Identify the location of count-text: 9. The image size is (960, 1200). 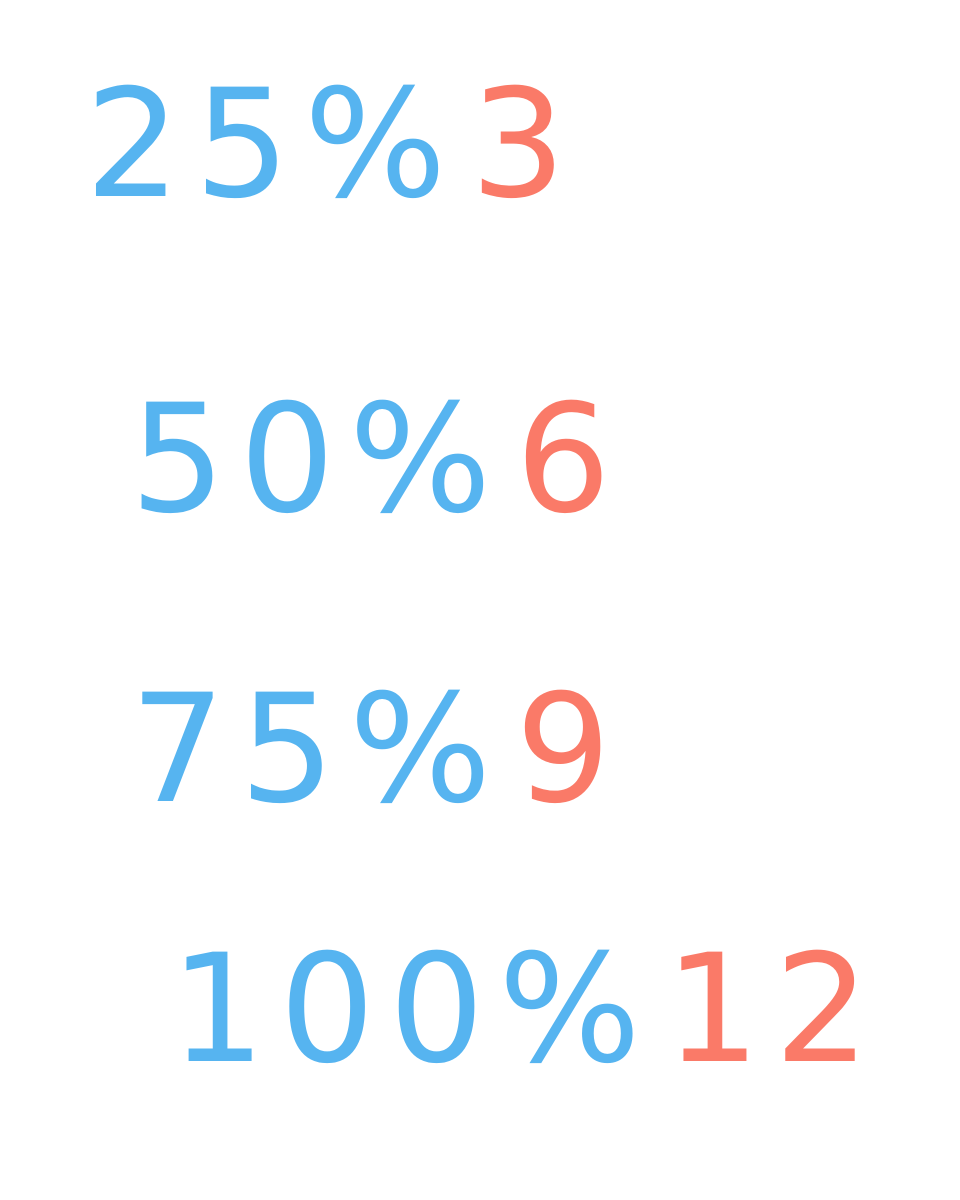
(570, 750).